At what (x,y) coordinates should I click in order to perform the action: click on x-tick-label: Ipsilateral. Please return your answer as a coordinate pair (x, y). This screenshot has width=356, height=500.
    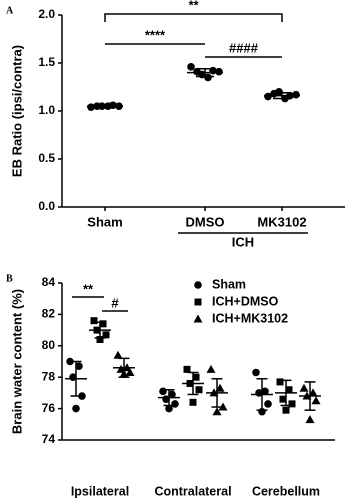
    Looking at the image, I should click on (100, 491).